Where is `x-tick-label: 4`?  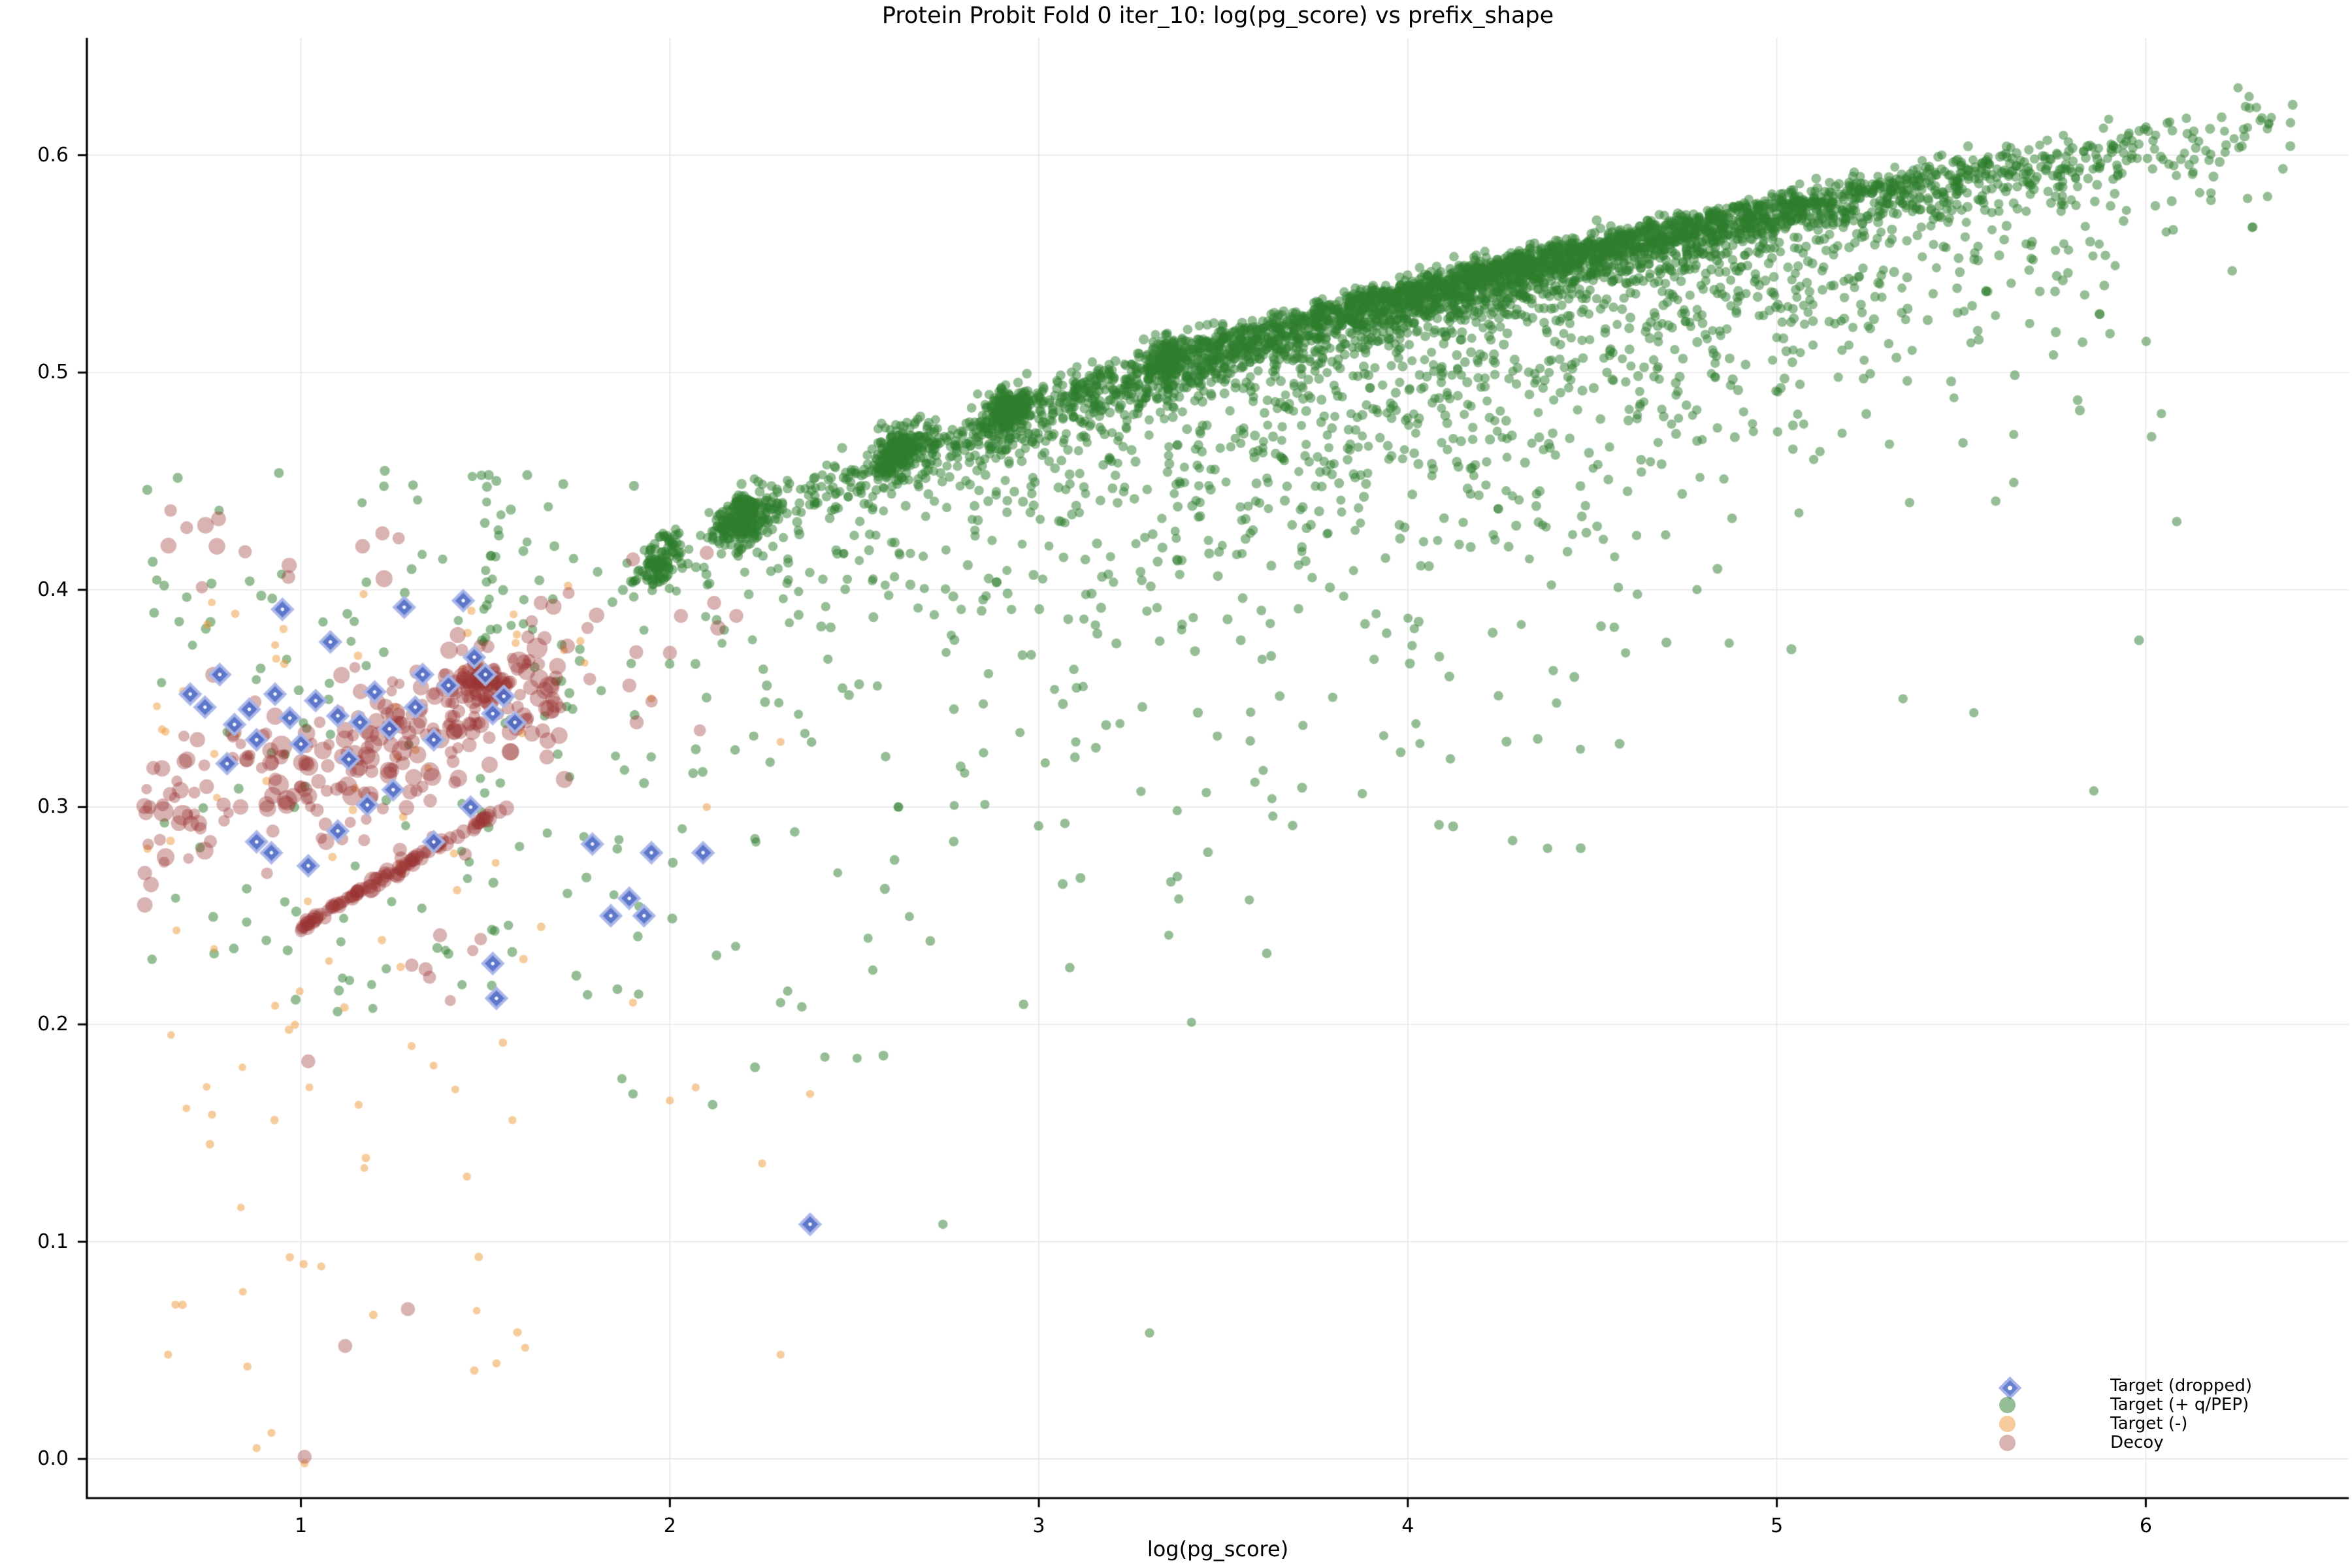
x-tick-label: 4 is located at coordinates (1407, 1525).